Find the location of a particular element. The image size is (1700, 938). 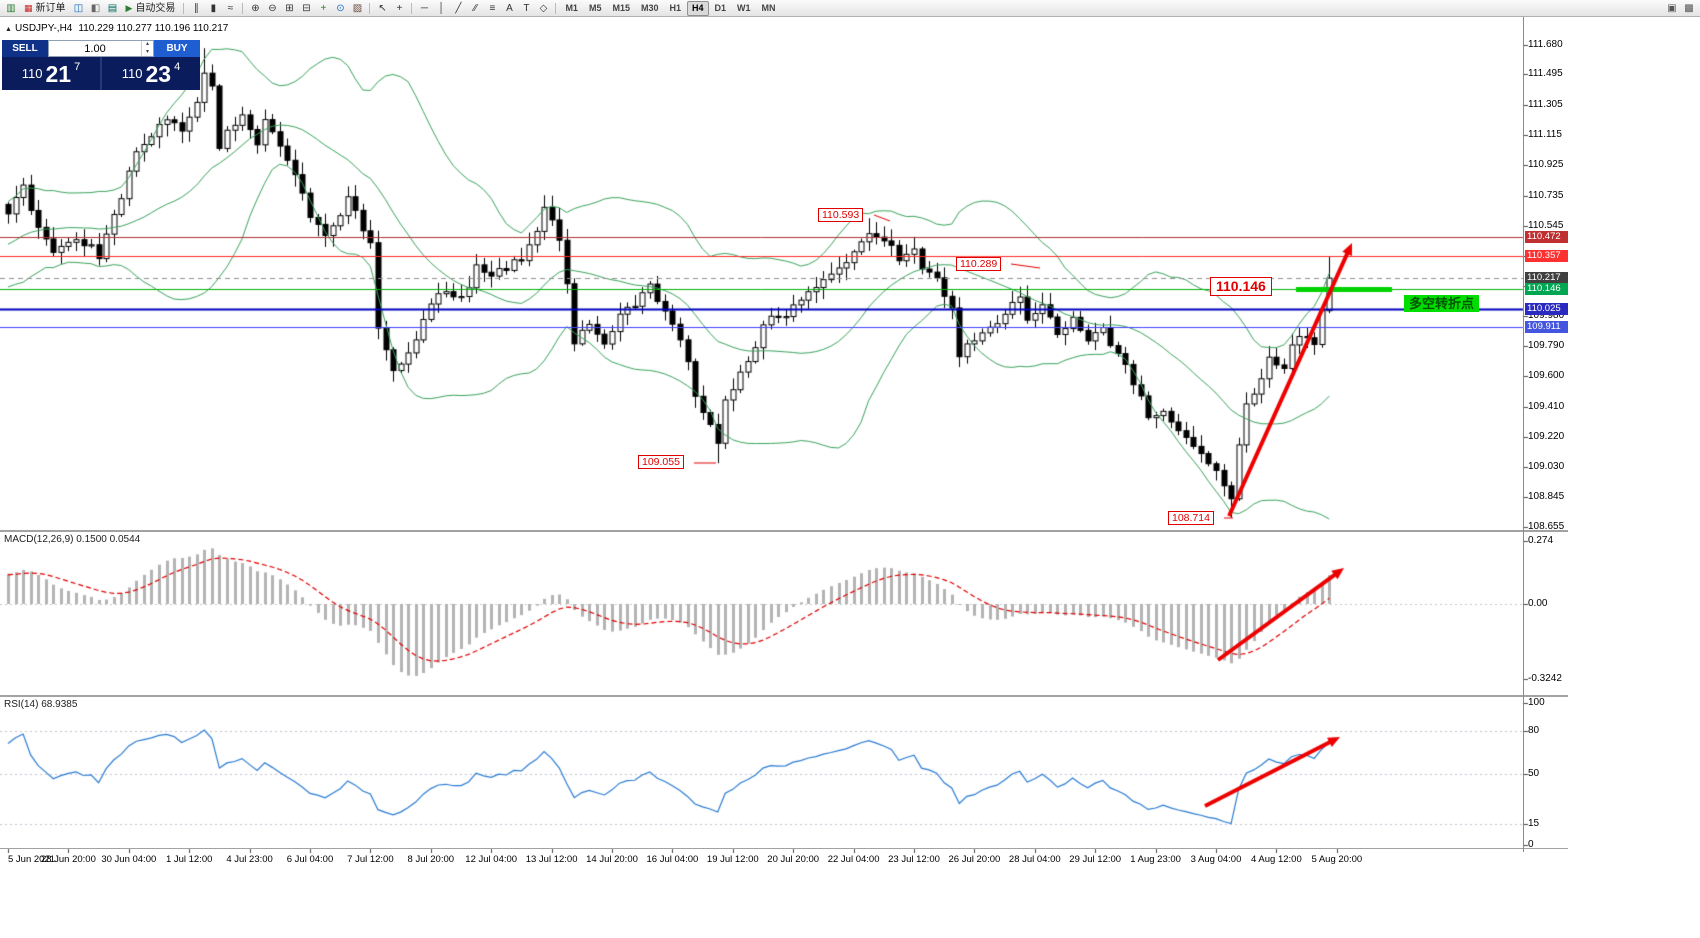

price-tag: 110.025 is located at coordinates (1546, 308).